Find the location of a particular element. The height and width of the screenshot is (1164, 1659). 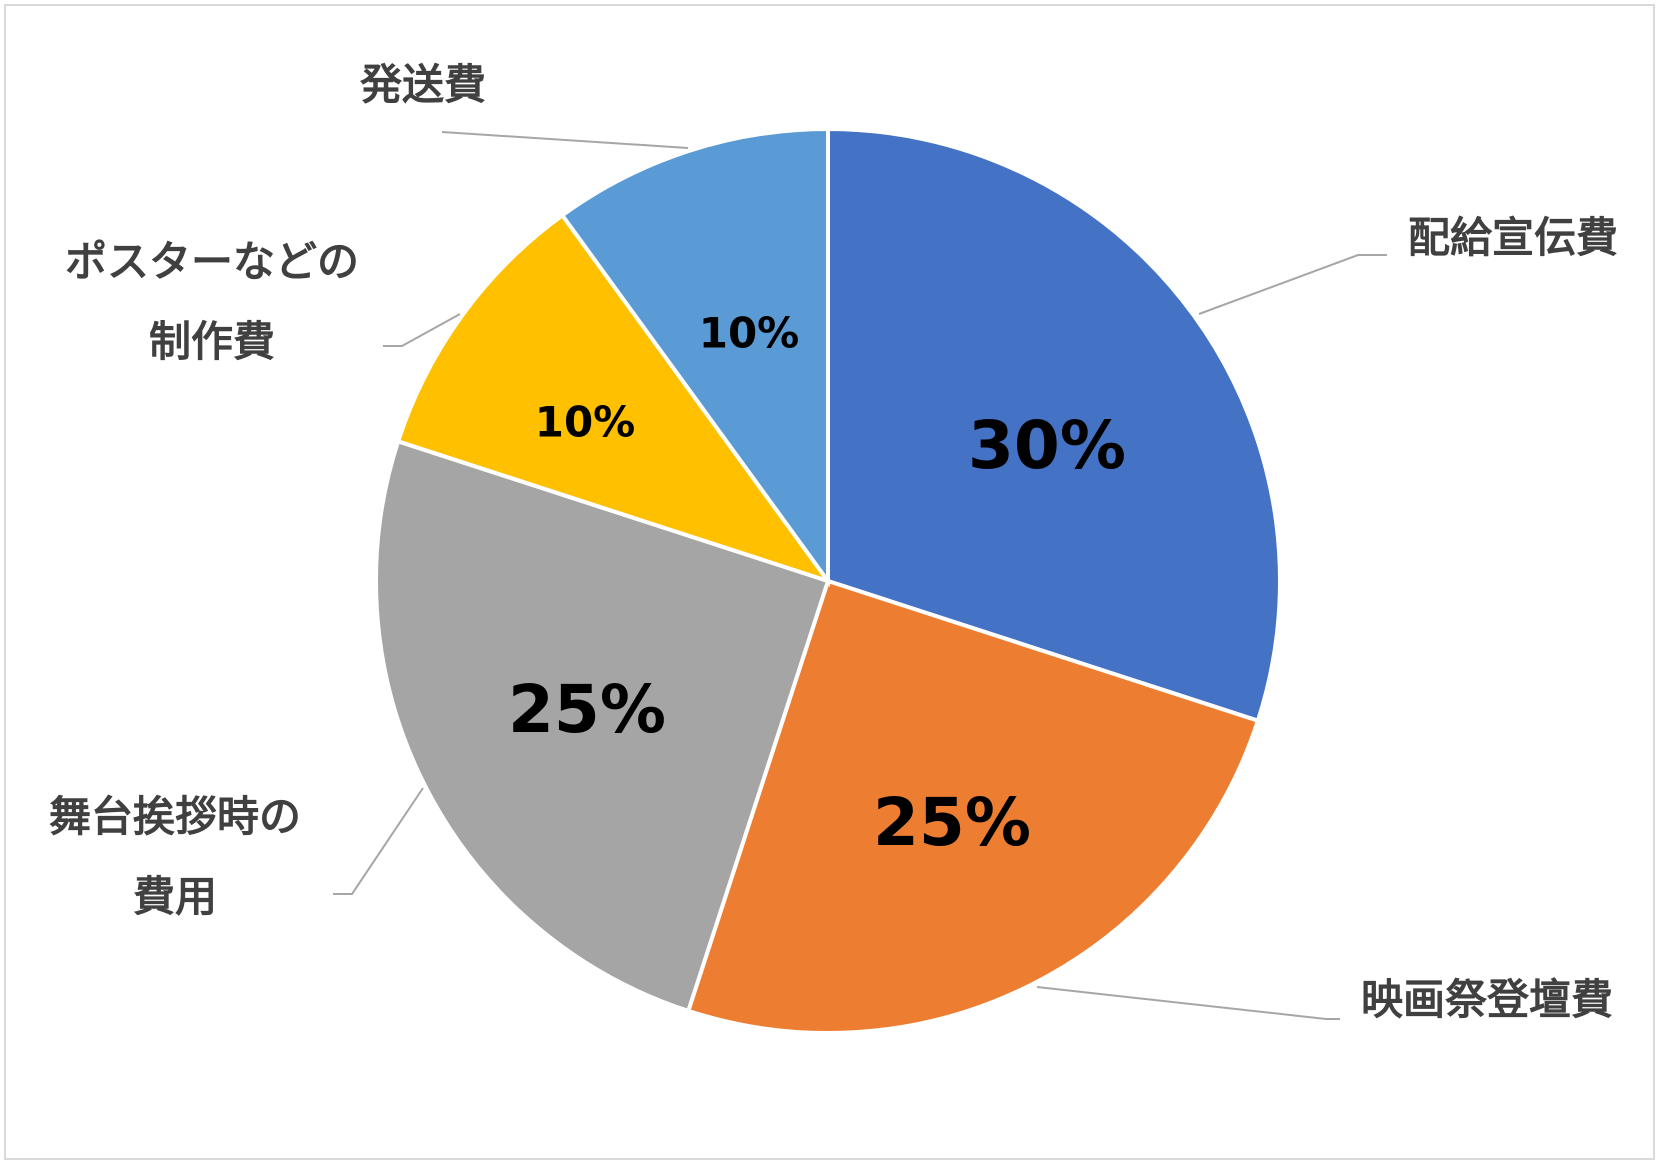

category-label: 発送費 is located at coordinates (422, 85).